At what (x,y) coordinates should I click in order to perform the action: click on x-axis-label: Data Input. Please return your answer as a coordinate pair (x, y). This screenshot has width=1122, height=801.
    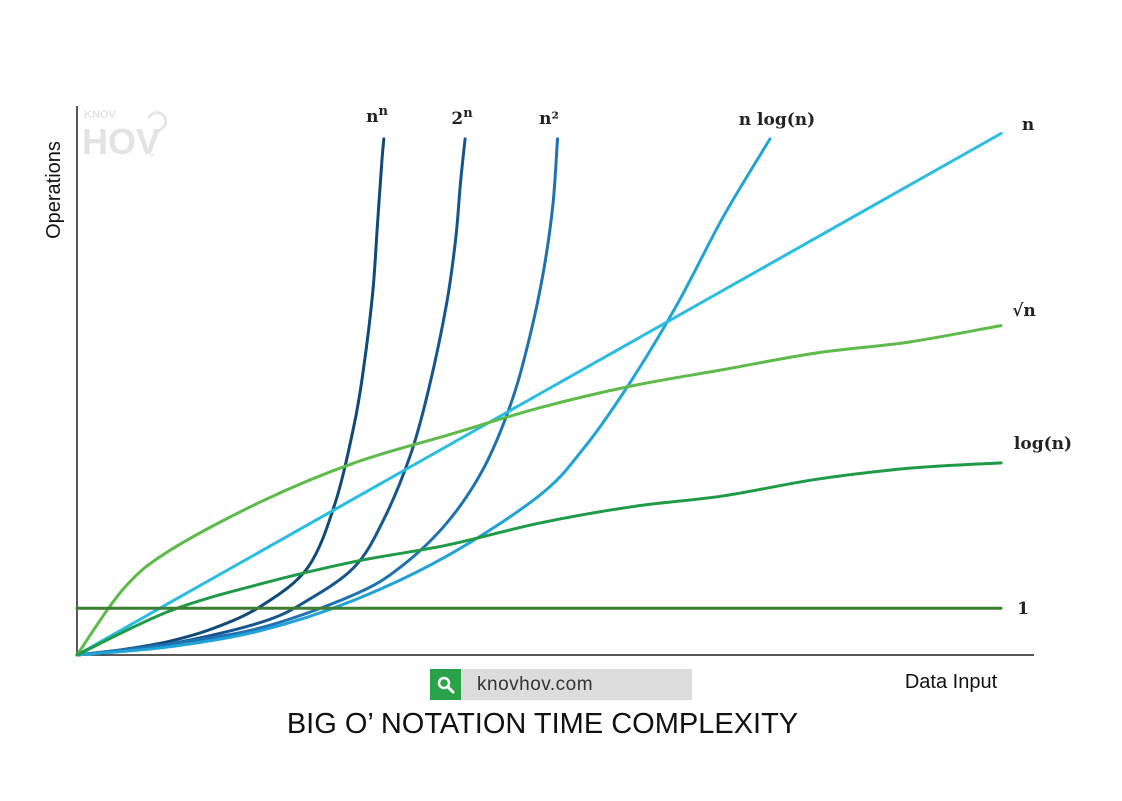
    Looking at the image, I should click on (951, 682).